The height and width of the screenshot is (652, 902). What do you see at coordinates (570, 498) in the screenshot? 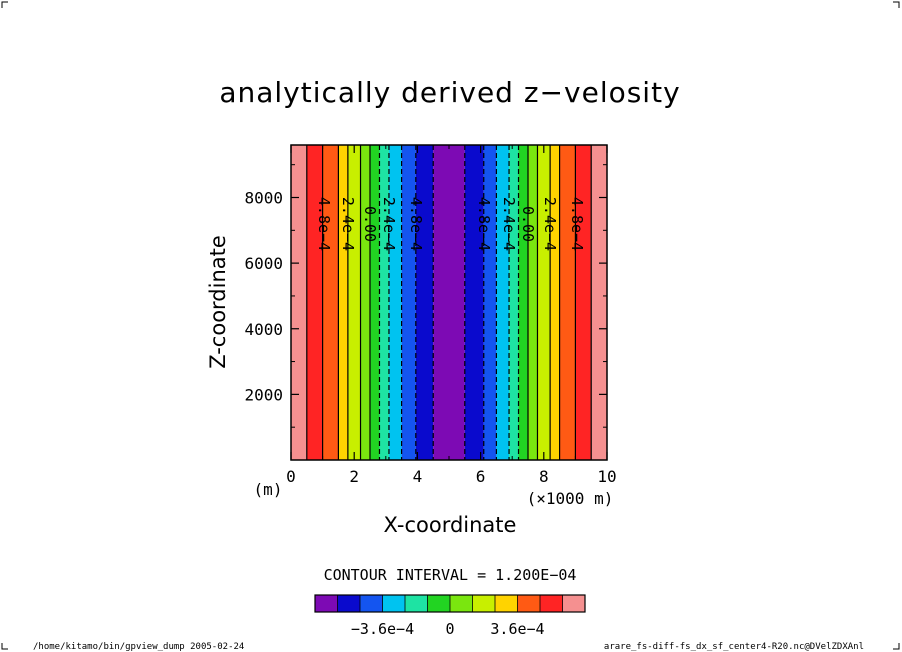
I see `x-axis-unit-right: (×1000 m)` at bounding box center [570, 498].